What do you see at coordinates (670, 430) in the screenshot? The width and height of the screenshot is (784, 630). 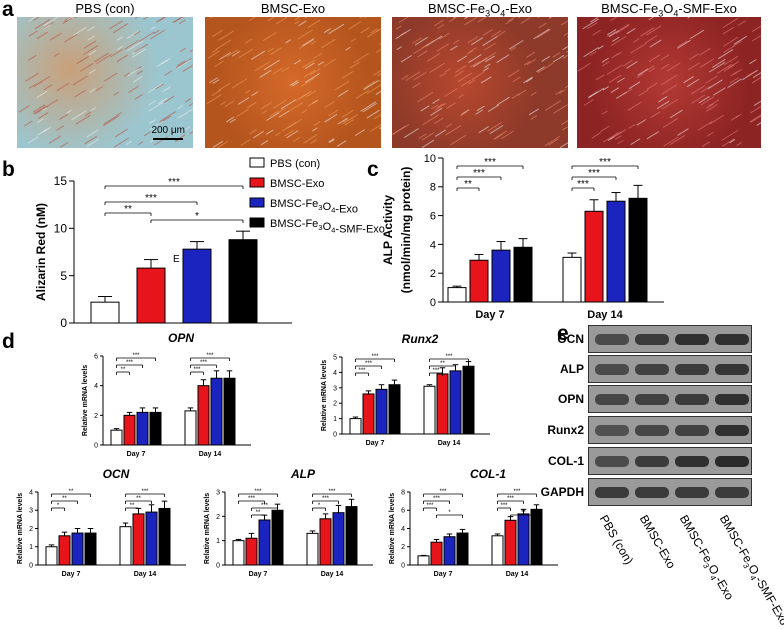 I see `blot-row-runx2` at bounding box center [670, 430].